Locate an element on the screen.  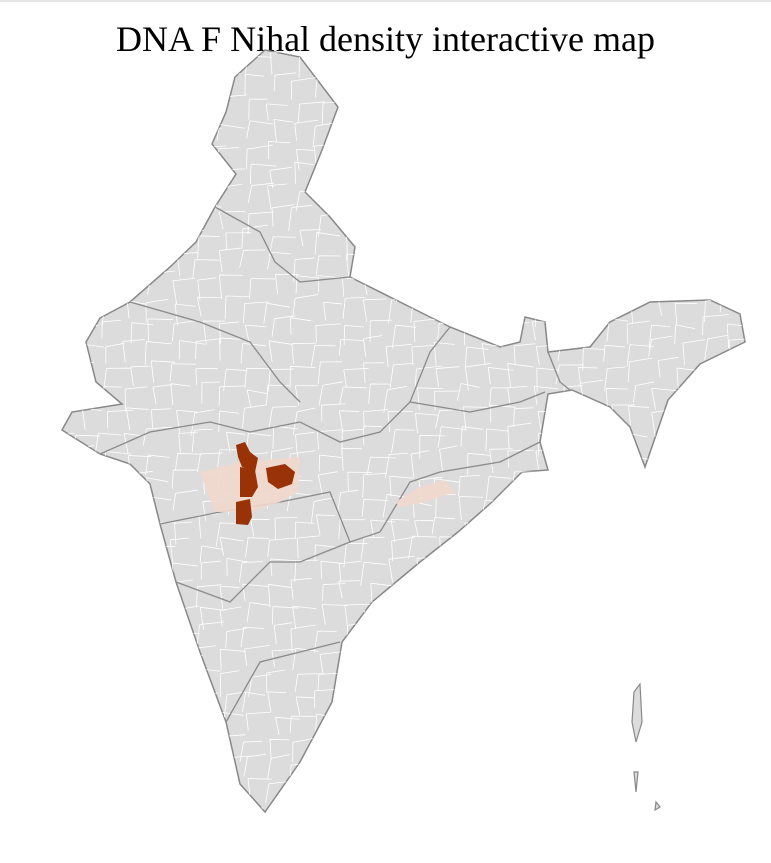
map-title: DNA F Nihal density interactive map is located at coordinates (385, 39).